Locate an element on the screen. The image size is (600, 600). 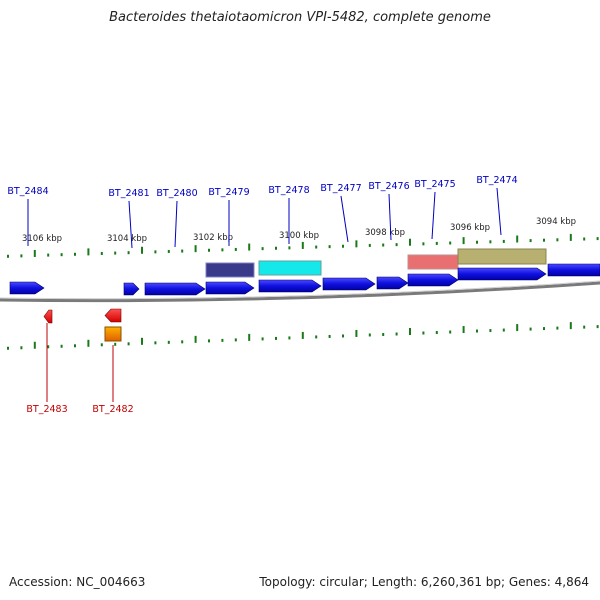
genome-backbone is located at coordinates (300, 292).